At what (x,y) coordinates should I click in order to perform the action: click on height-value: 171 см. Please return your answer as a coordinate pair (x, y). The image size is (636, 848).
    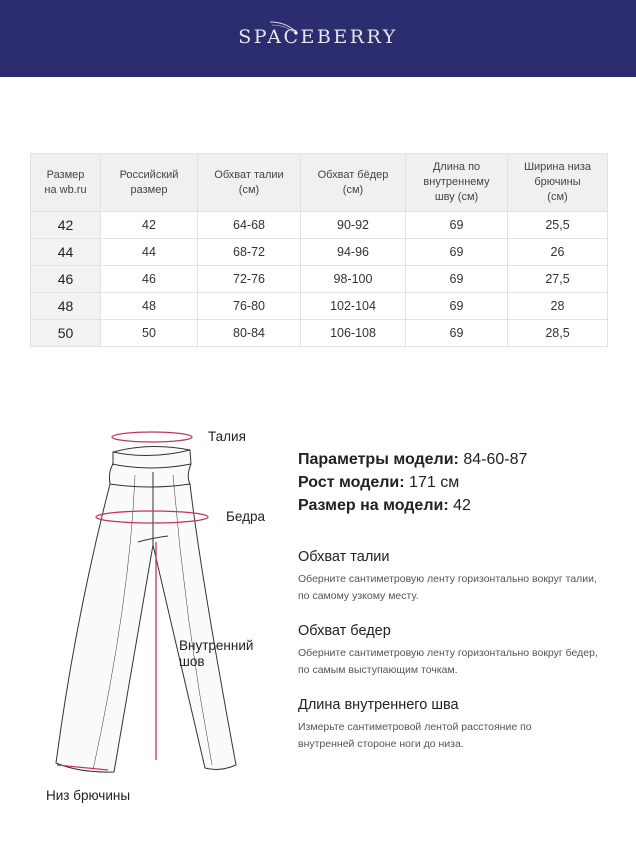
    Looking at the image, I should click on (434, 482).